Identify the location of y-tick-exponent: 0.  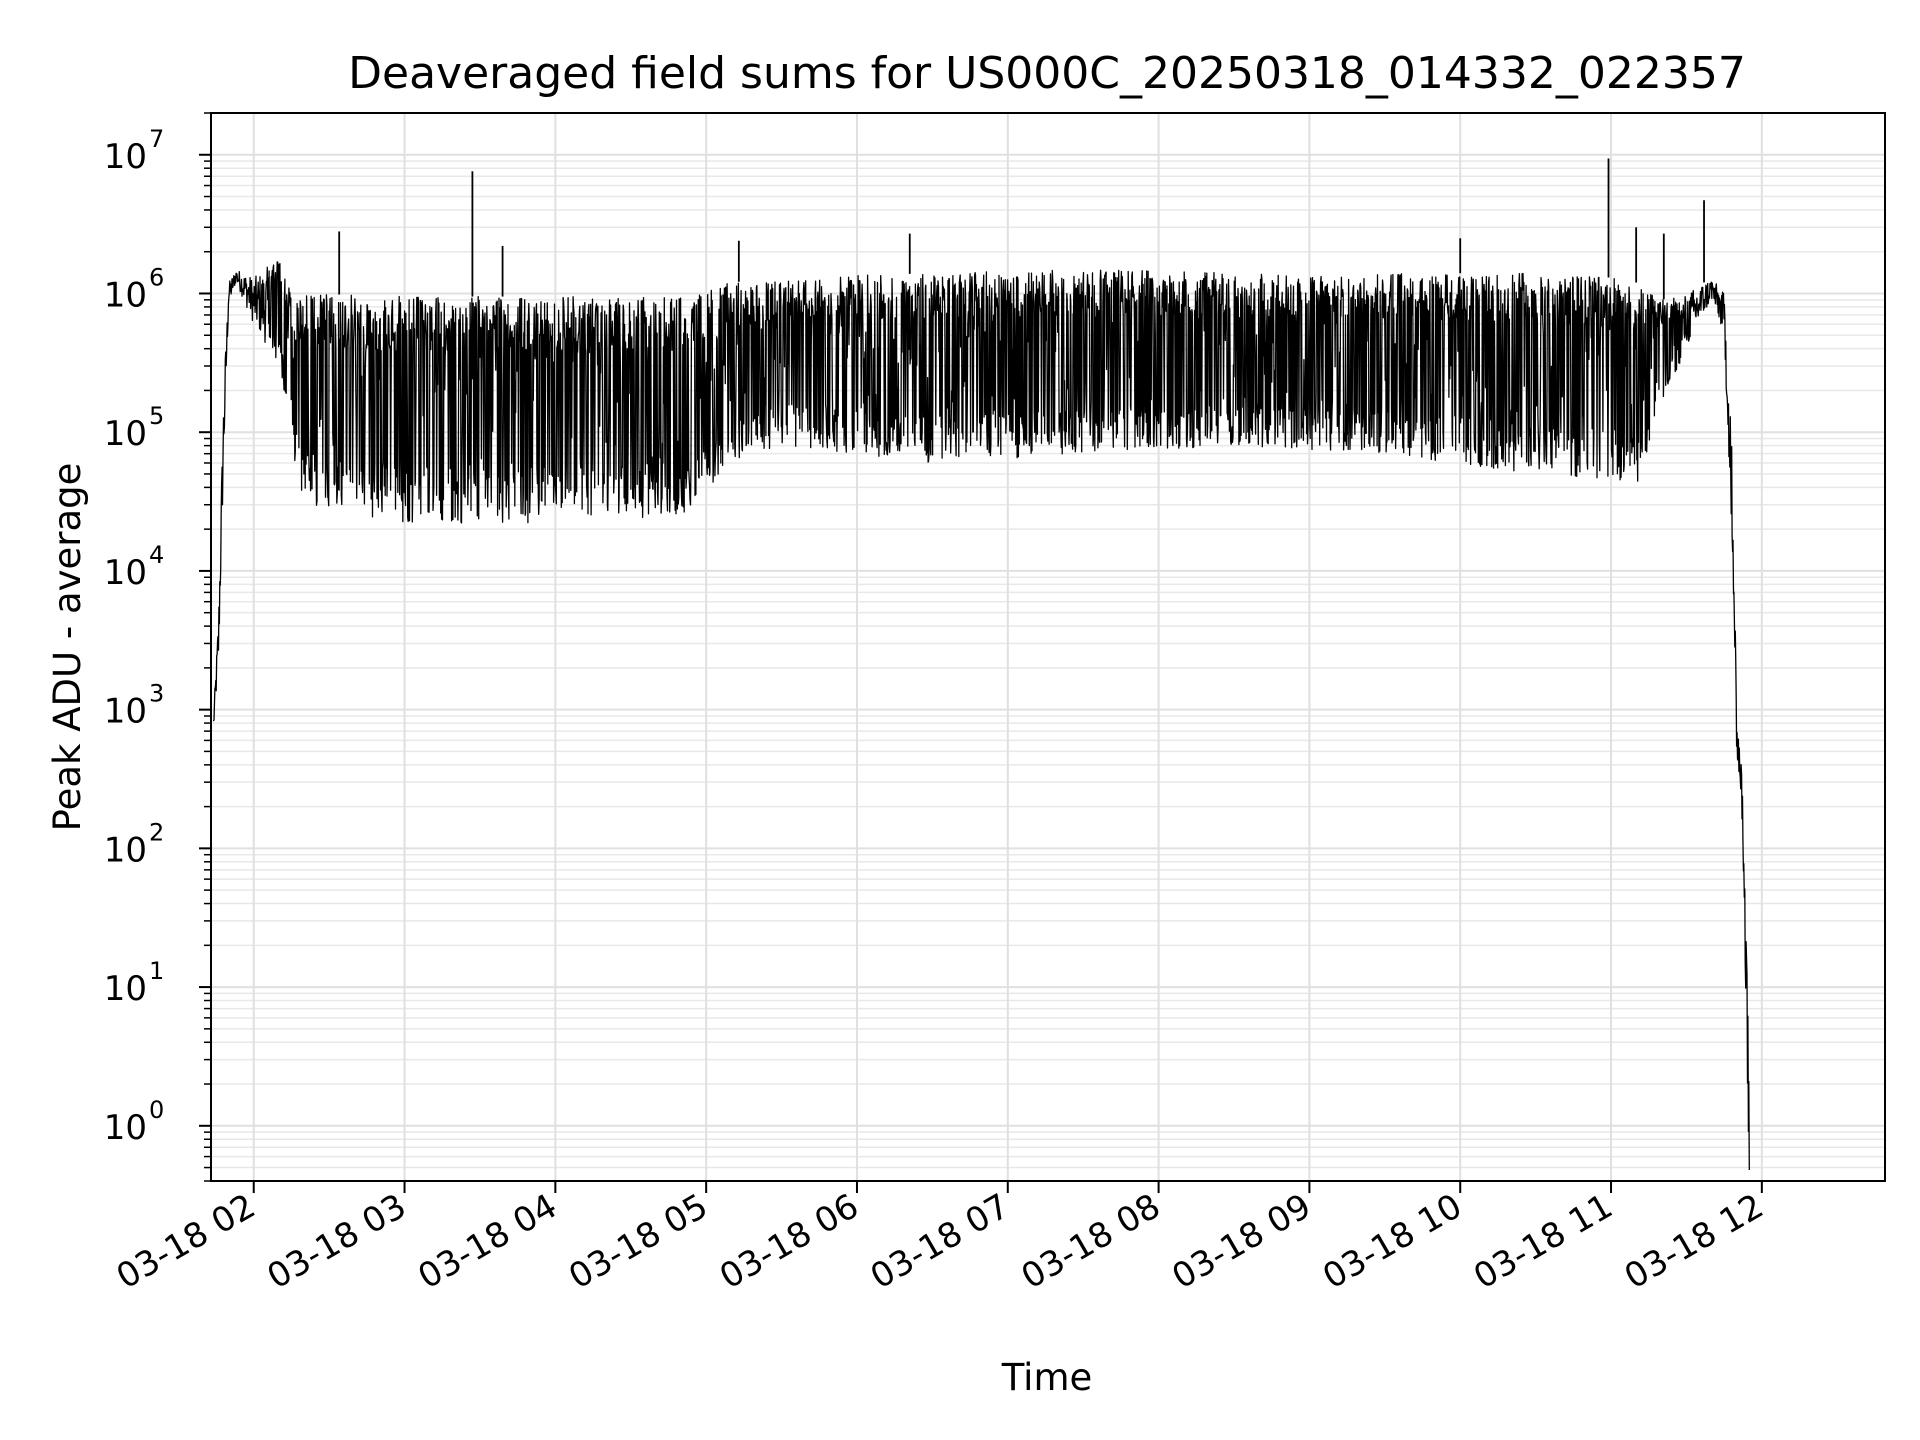
(156, 1110).